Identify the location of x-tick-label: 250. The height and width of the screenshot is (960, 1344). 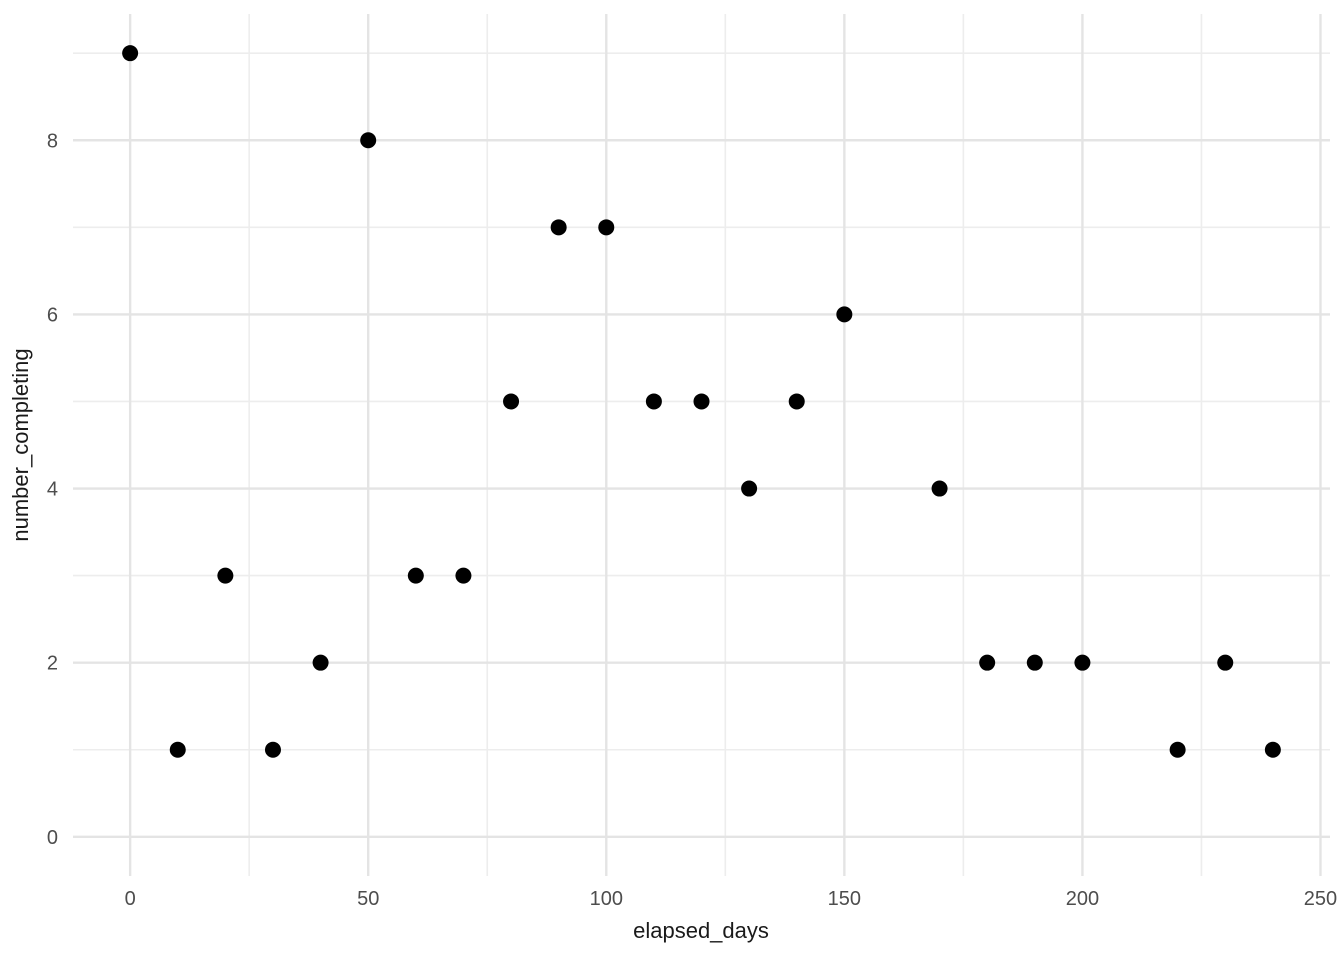
(1320, 899).